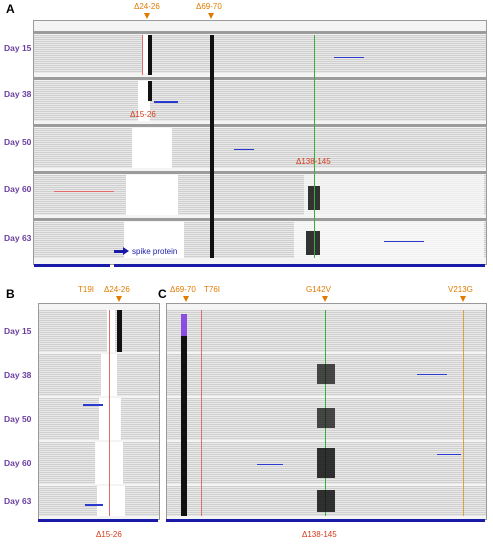 This screenshot has height=550, width=493. Describe the element at coordinates (10, 294) in the screenshot. I see `panel-b-label: B` at that location.